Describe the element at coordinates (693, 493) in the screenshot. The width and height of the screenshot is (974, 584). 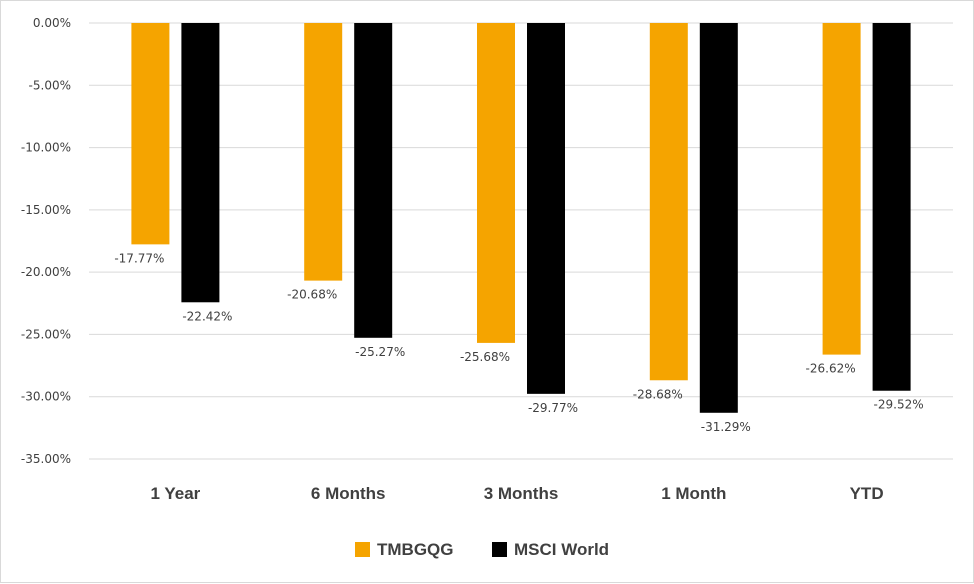
I see `x-category-label: 1 Month` at that location.